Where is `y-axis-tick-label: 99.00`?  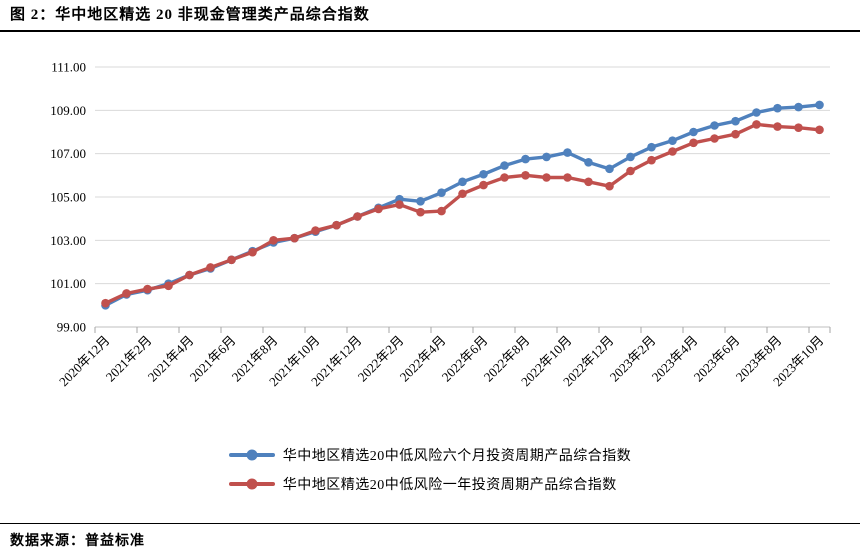 y-axis-tick-label: 99.00 is located at coordinates (71, 327).